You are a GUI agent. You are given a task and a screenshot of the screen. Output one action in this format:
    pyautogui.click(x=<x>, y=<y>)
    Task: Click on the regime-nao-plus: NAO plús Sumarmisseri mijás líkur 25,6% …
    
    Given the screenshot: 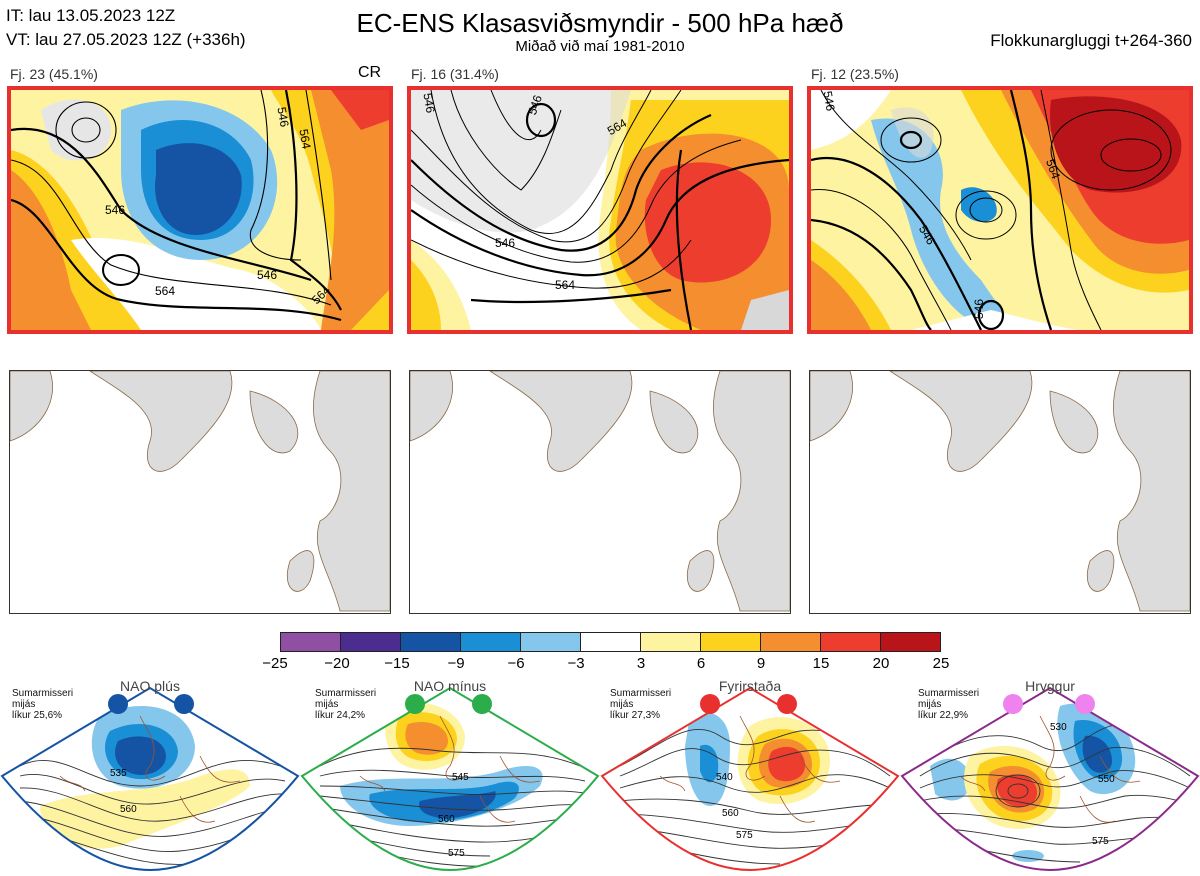 What is the action you would take?
    pyautogui.click(x=150, y=774)
    